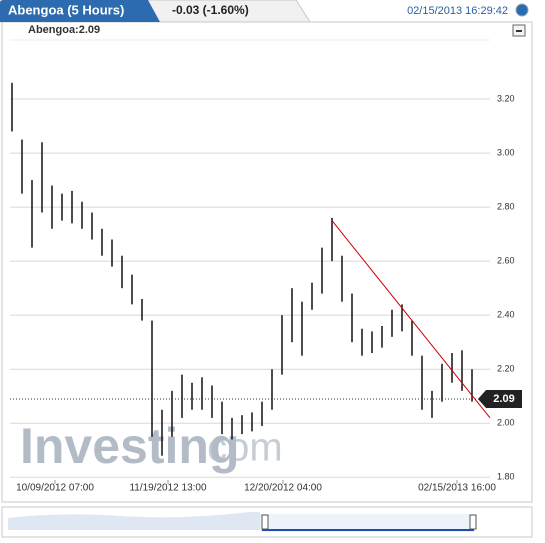 The height and width of the screenshot is (543, 545). I want to click on x-tick-label: 12/20/2012 04:00, so click(283, 488).